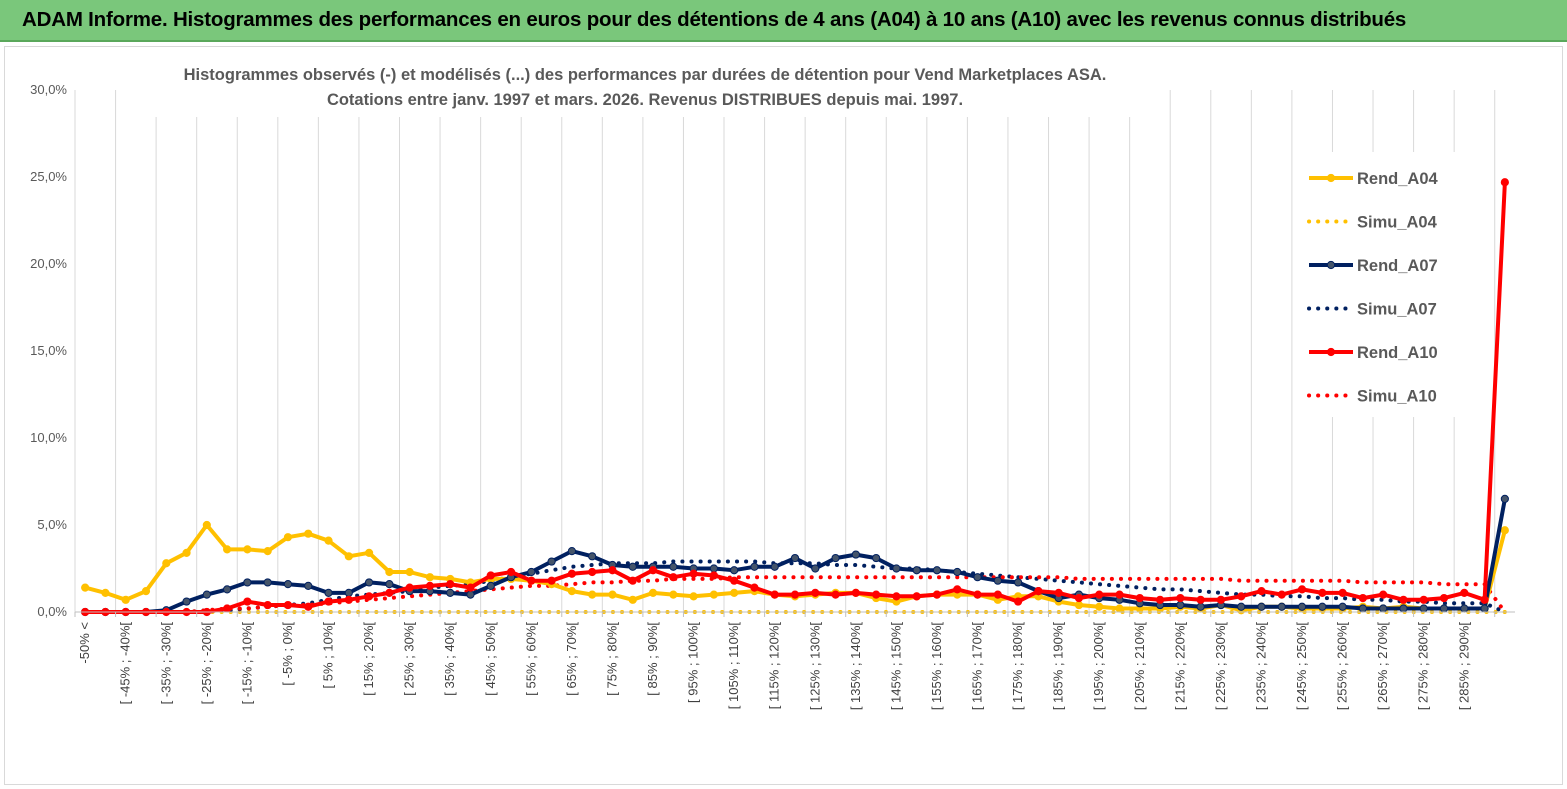 Image resolution: width=1567 pixels, height=789 pixels. Describe the element at coordinates (1220, 666) in the screenshot. I see `x-tick-label: [ 225% ; 230%[` at that location.